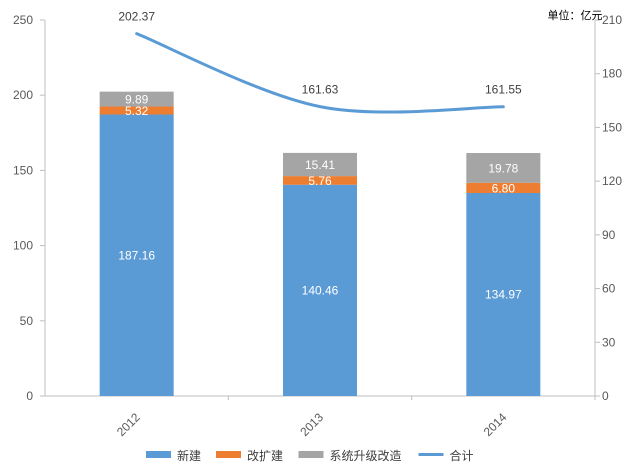 The height and width of the screenshot is (471, 633). Describe the element at coordinates (612, 20) in the screenshot. I see `y-right-tick-label: 210` at that location.